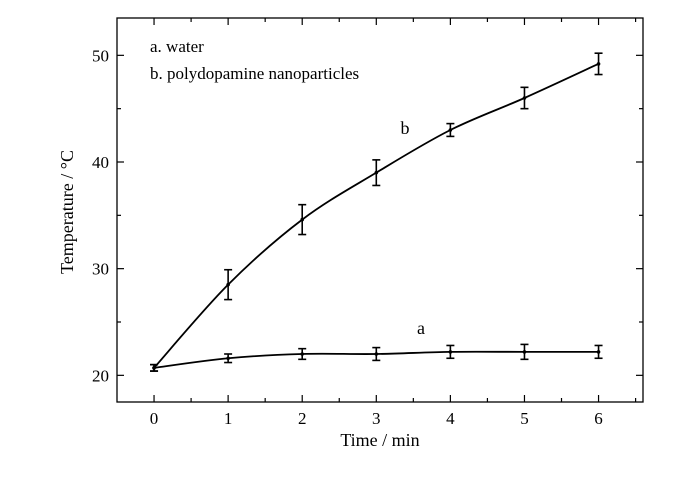  Describe the element at coordinates (379, 440) in the screenshot. I see `x-axis-title: Time / min` at that location.